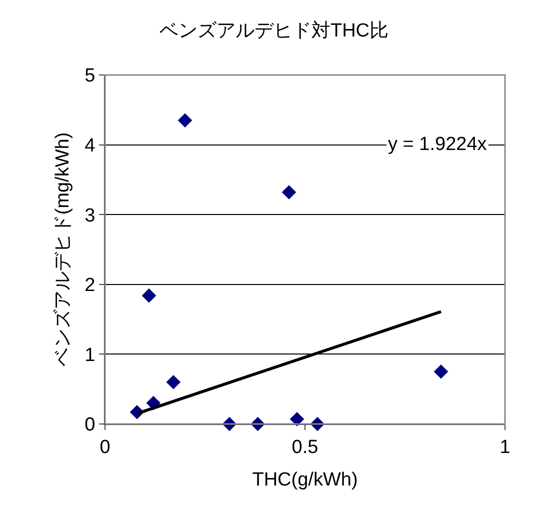 The image size is (548, 514). What do you see at coordinates (90, 425) in the screenshot?
I see `y-tick-label: 0` at bounding box center [90, 425].